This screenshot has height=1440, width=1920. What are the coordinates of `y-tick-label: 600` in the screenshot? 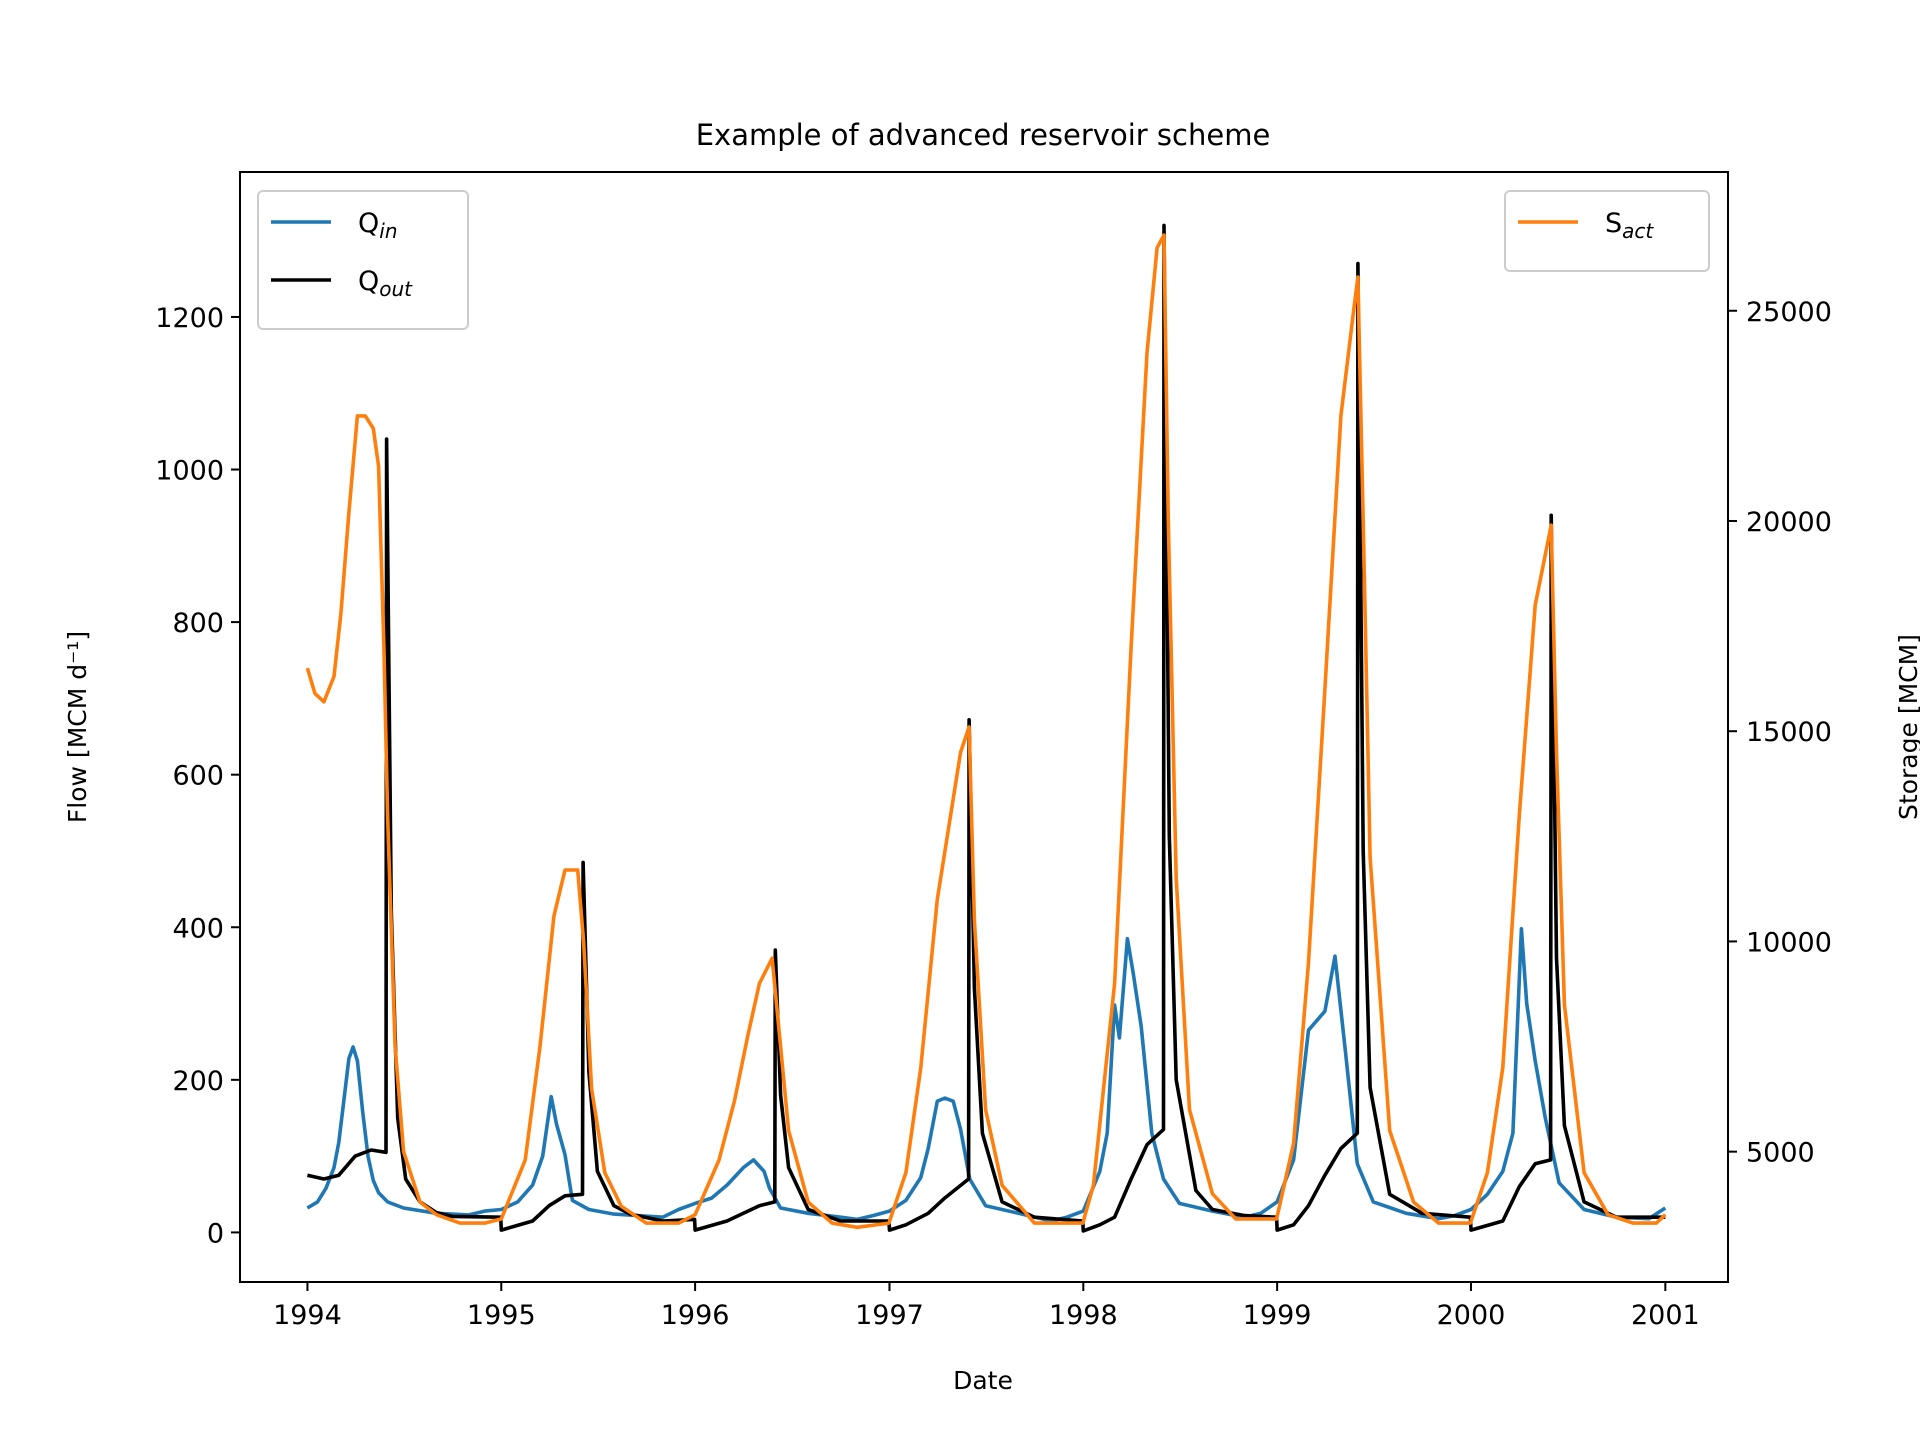 It's located at (198, 776).